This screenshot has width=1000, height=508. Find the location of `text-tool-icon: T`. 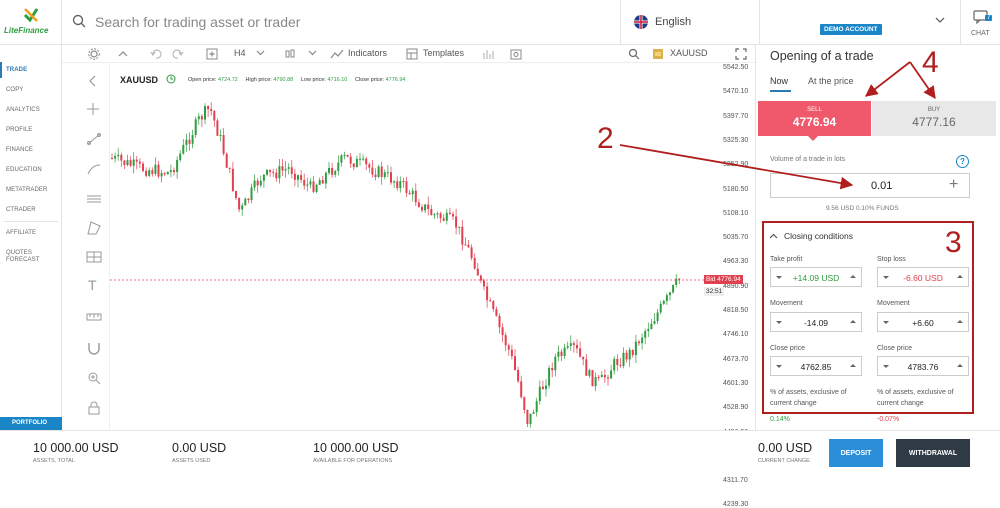

text-tool-icon: T is located at coordinates (92, 285).